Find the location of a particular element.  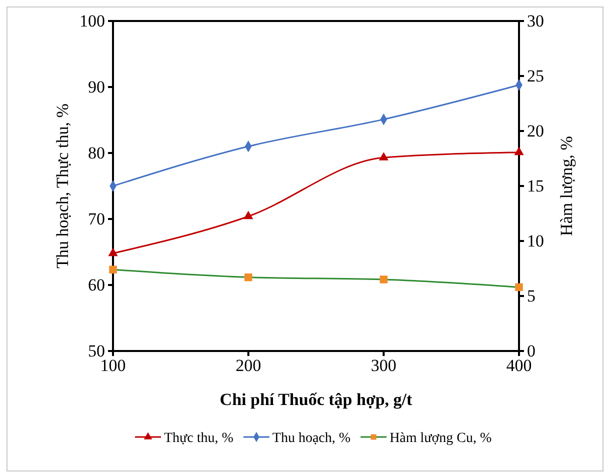

y-tick-label: 100 is located at coordinates (92, 20).